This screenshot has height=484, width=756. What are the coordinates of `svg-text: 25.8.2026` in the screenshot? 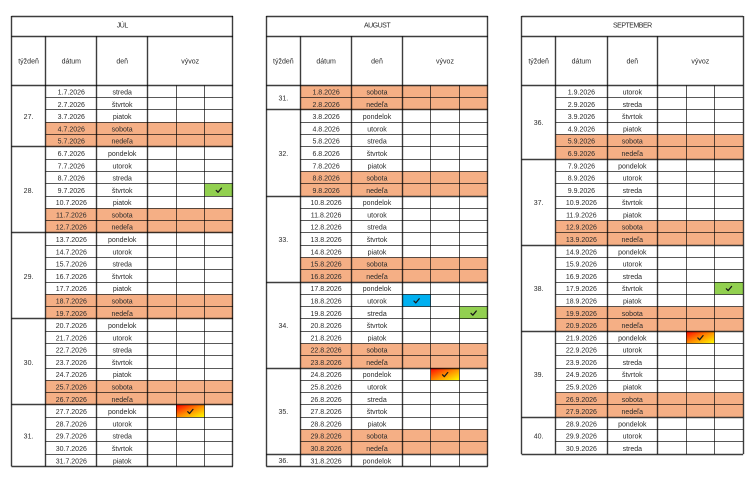 It's located at (326, 388).